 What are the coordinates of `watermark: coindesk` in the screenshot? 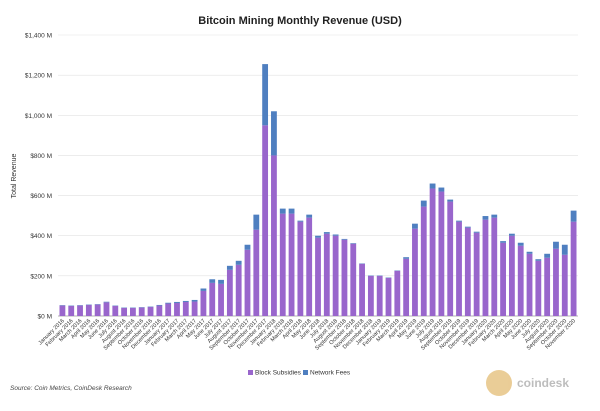 It's located at (527, 383).